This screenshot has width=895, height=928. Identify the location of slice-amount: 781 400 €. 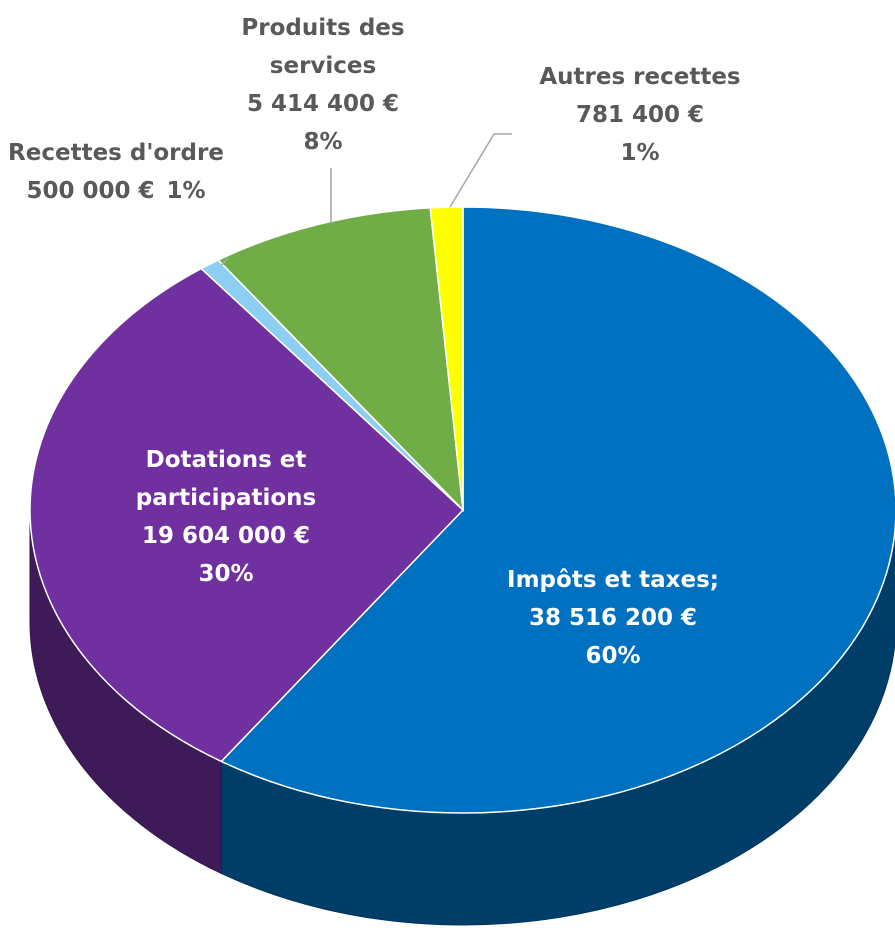
(640, 115).